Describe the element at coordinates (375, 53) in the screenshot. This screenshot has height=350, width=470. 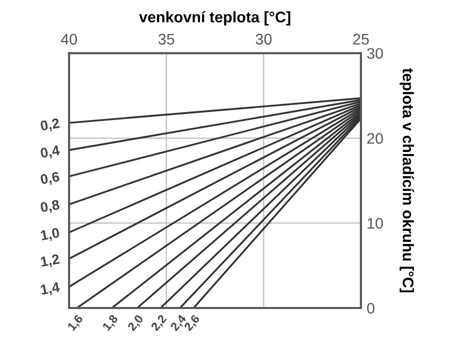
I see `y-tick-label: 30` at that location.